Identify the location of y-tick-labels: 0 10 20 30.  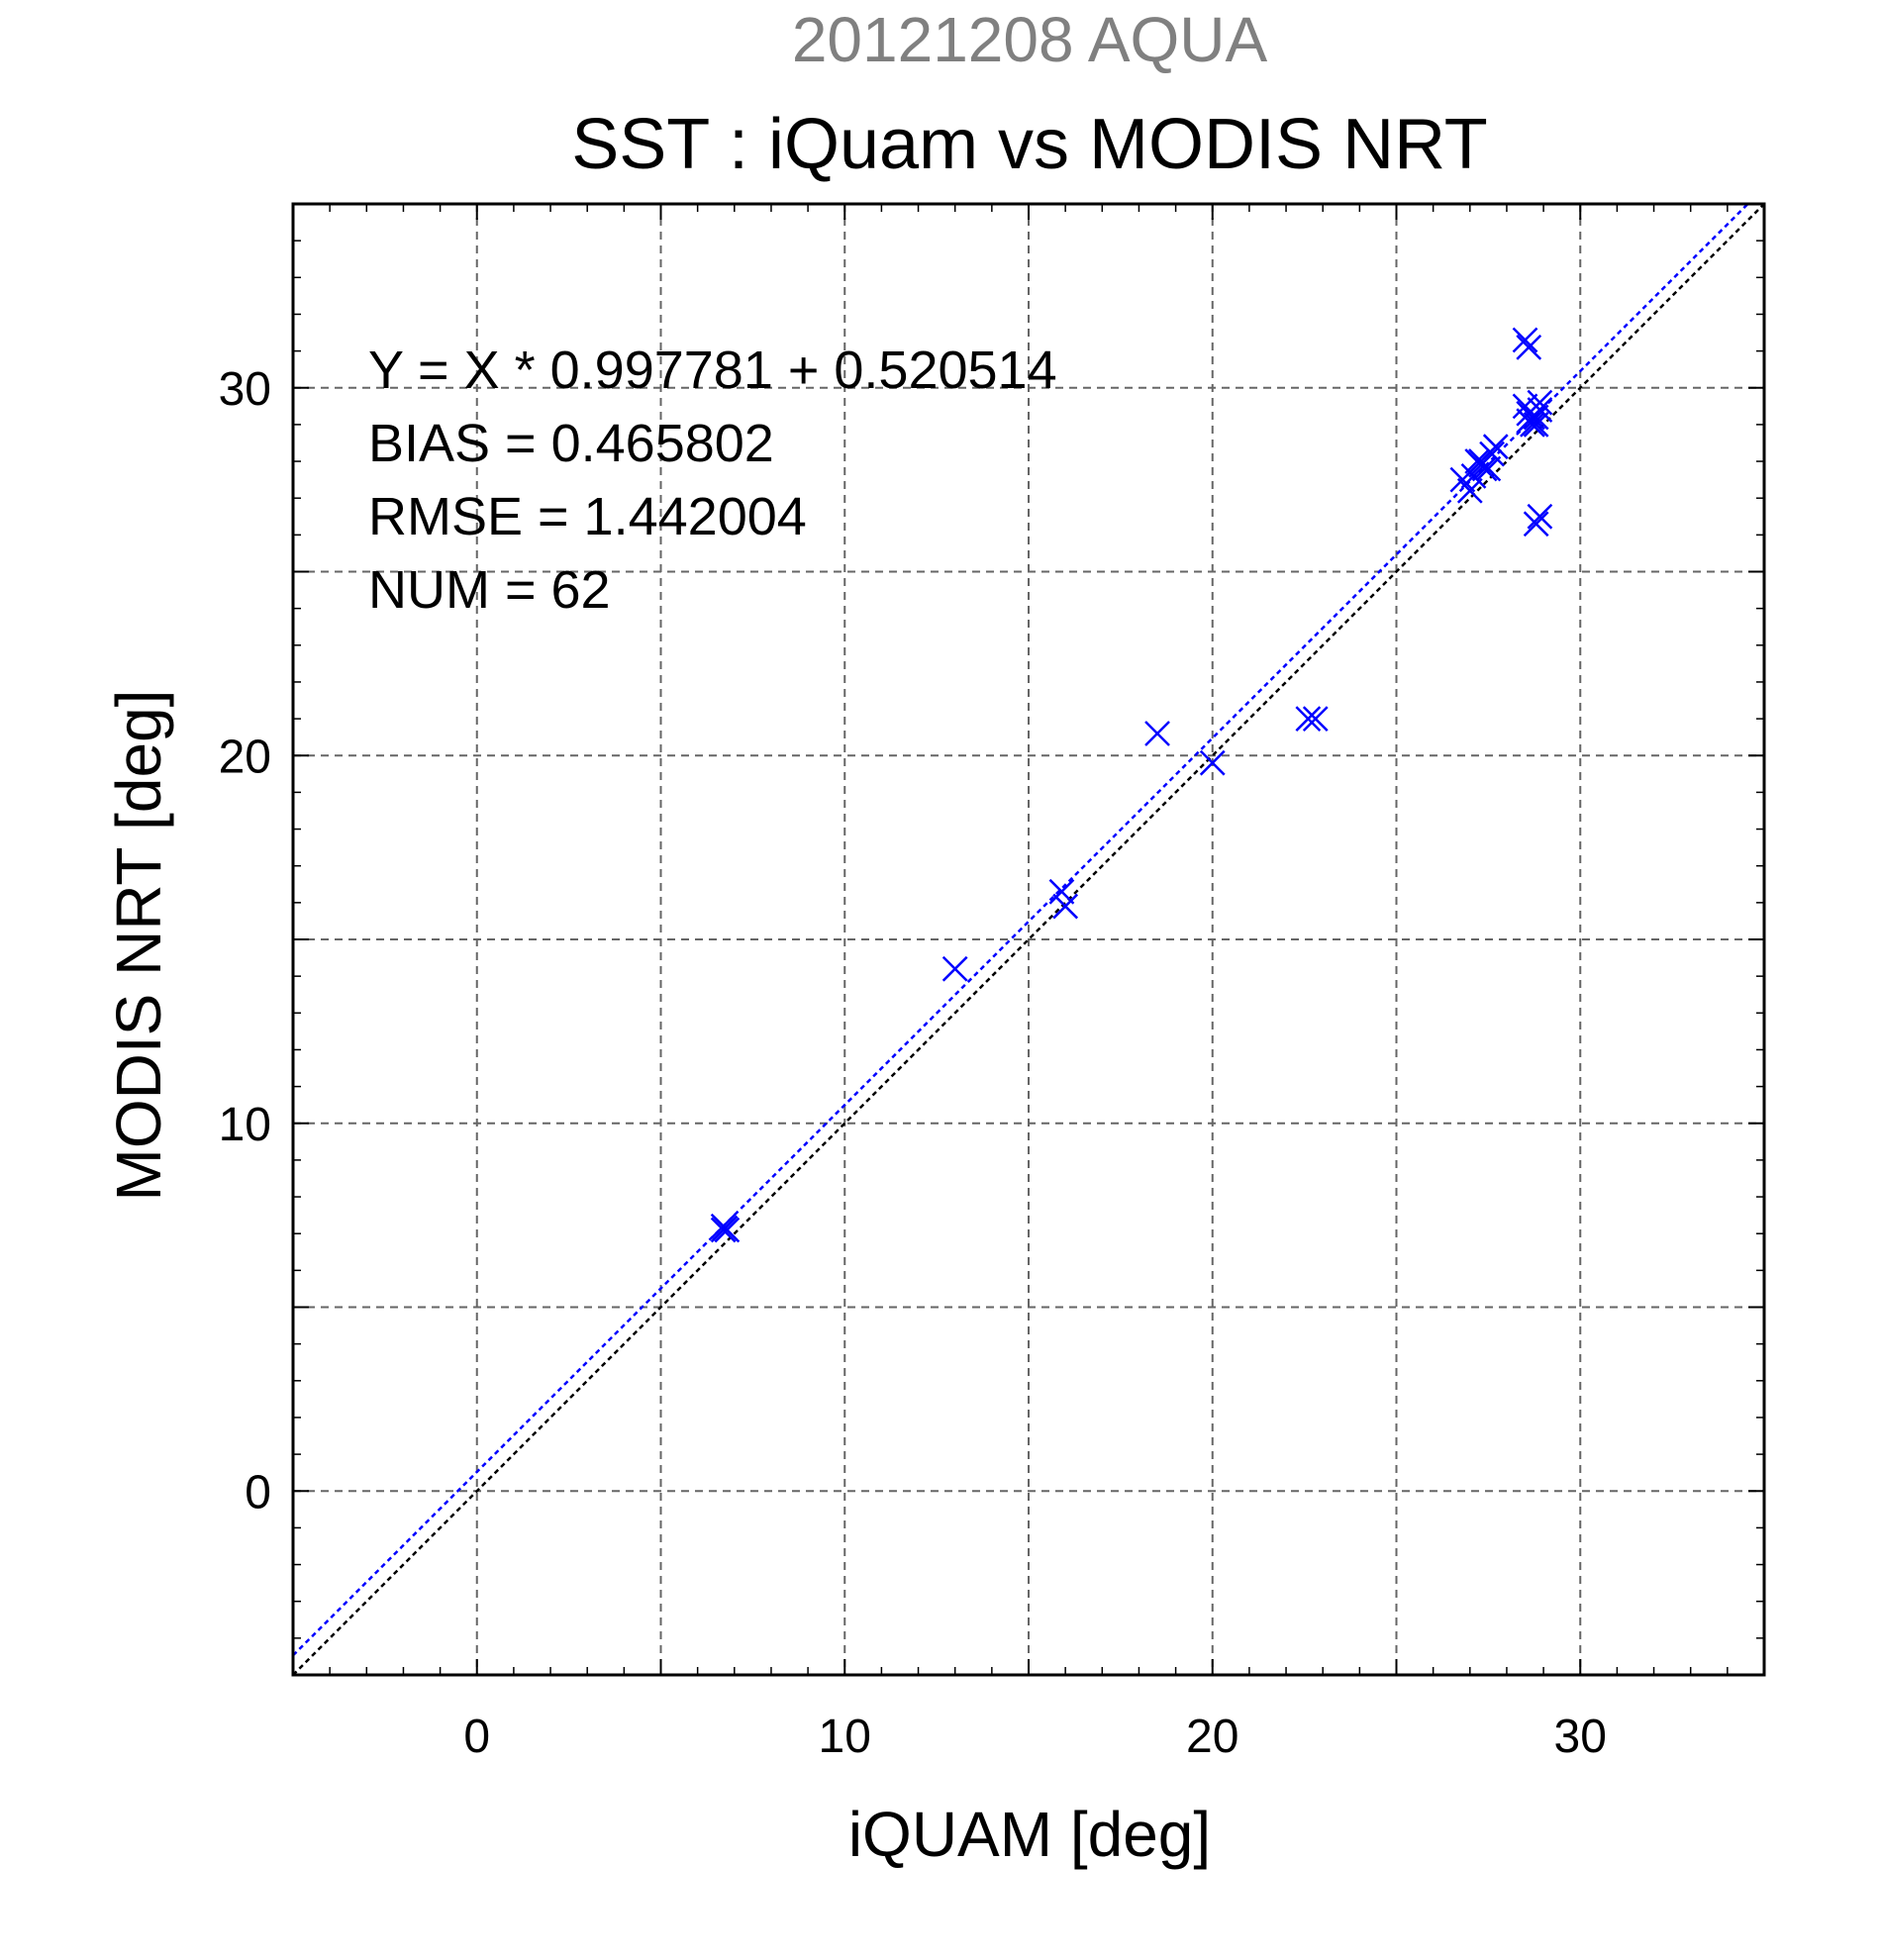
(245, 941).